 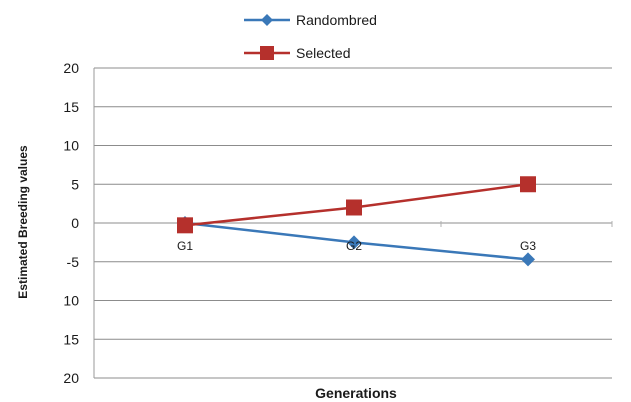 I want to click on y-tick-label: 5, so click(x=75, y=184).